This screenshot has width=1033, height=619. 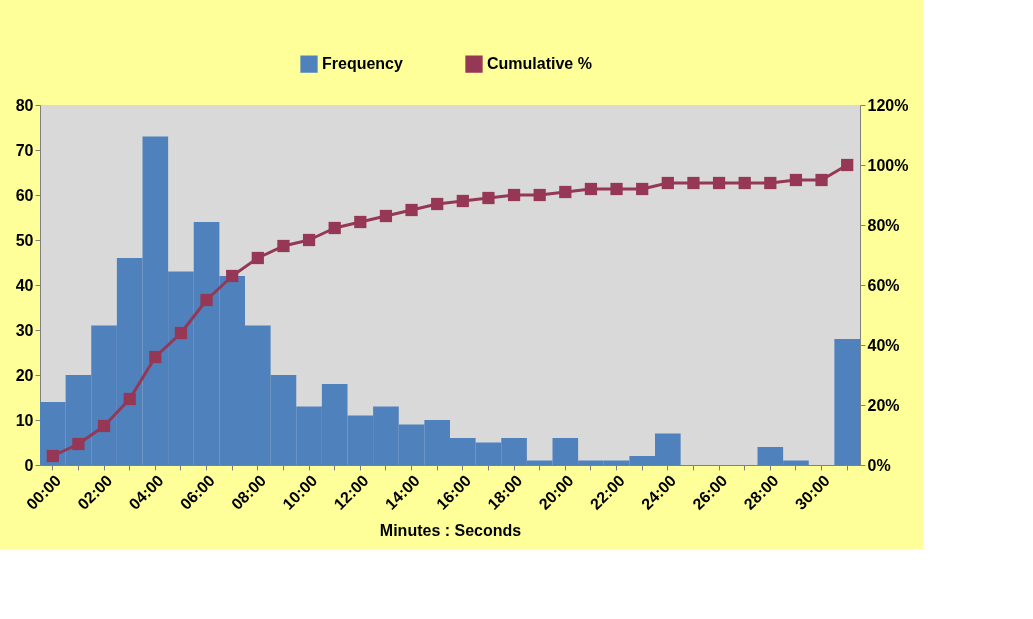 I want to click on legend-label: Cumulative %, so click(x=539, y=64).